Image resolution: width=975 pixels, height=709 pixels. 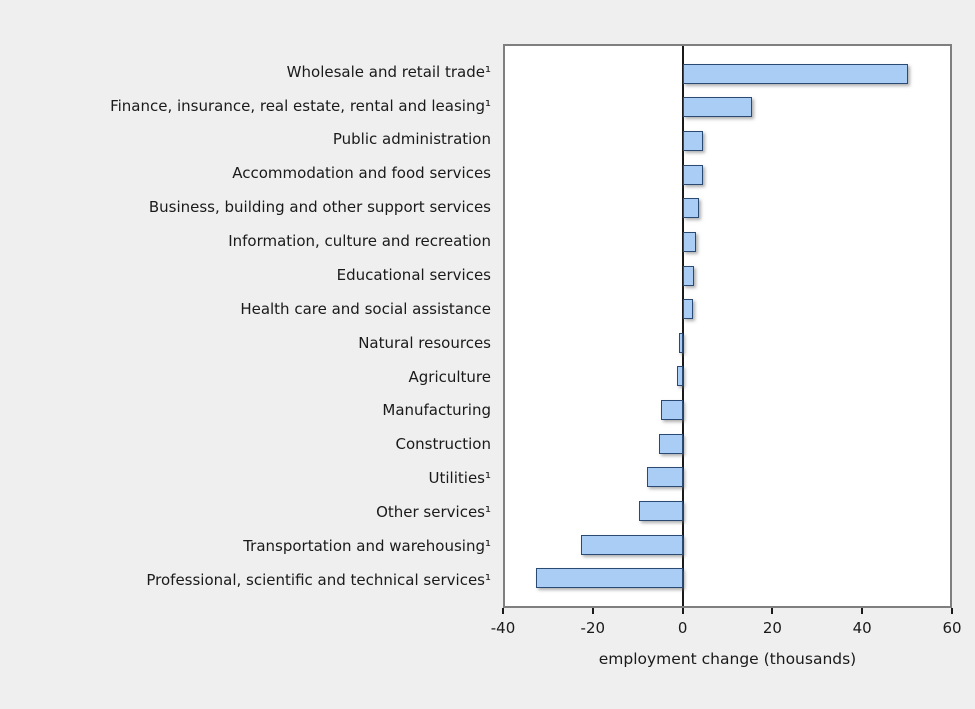 What do you see at coordinates (245, 140) in the screenshot?
I see `category-label-row: Public administration` at bounding box center [245, 140].